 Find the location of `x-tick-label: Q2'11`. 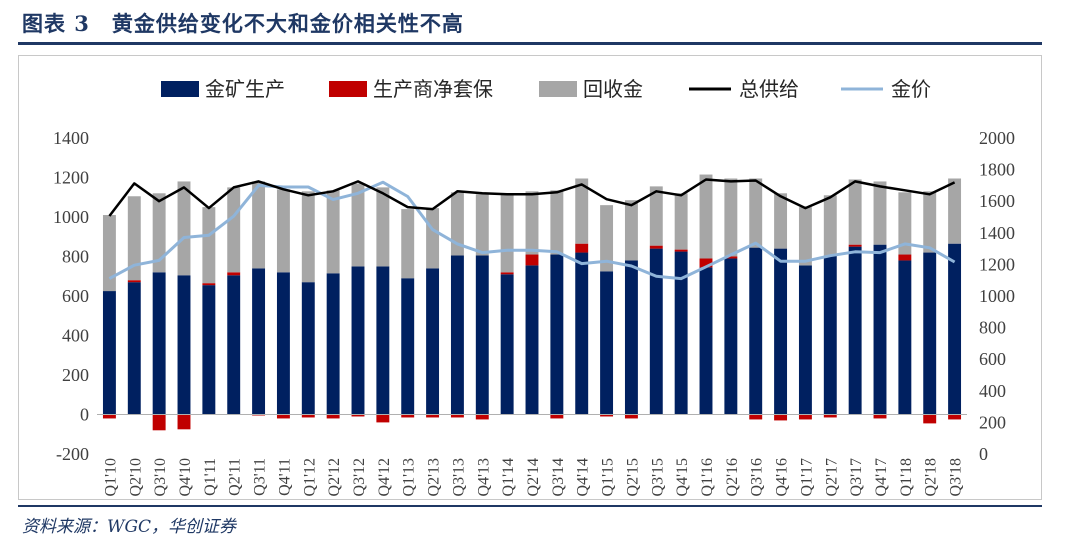

x-tick-label: Q2'11 is located at coordinates (235, 477).